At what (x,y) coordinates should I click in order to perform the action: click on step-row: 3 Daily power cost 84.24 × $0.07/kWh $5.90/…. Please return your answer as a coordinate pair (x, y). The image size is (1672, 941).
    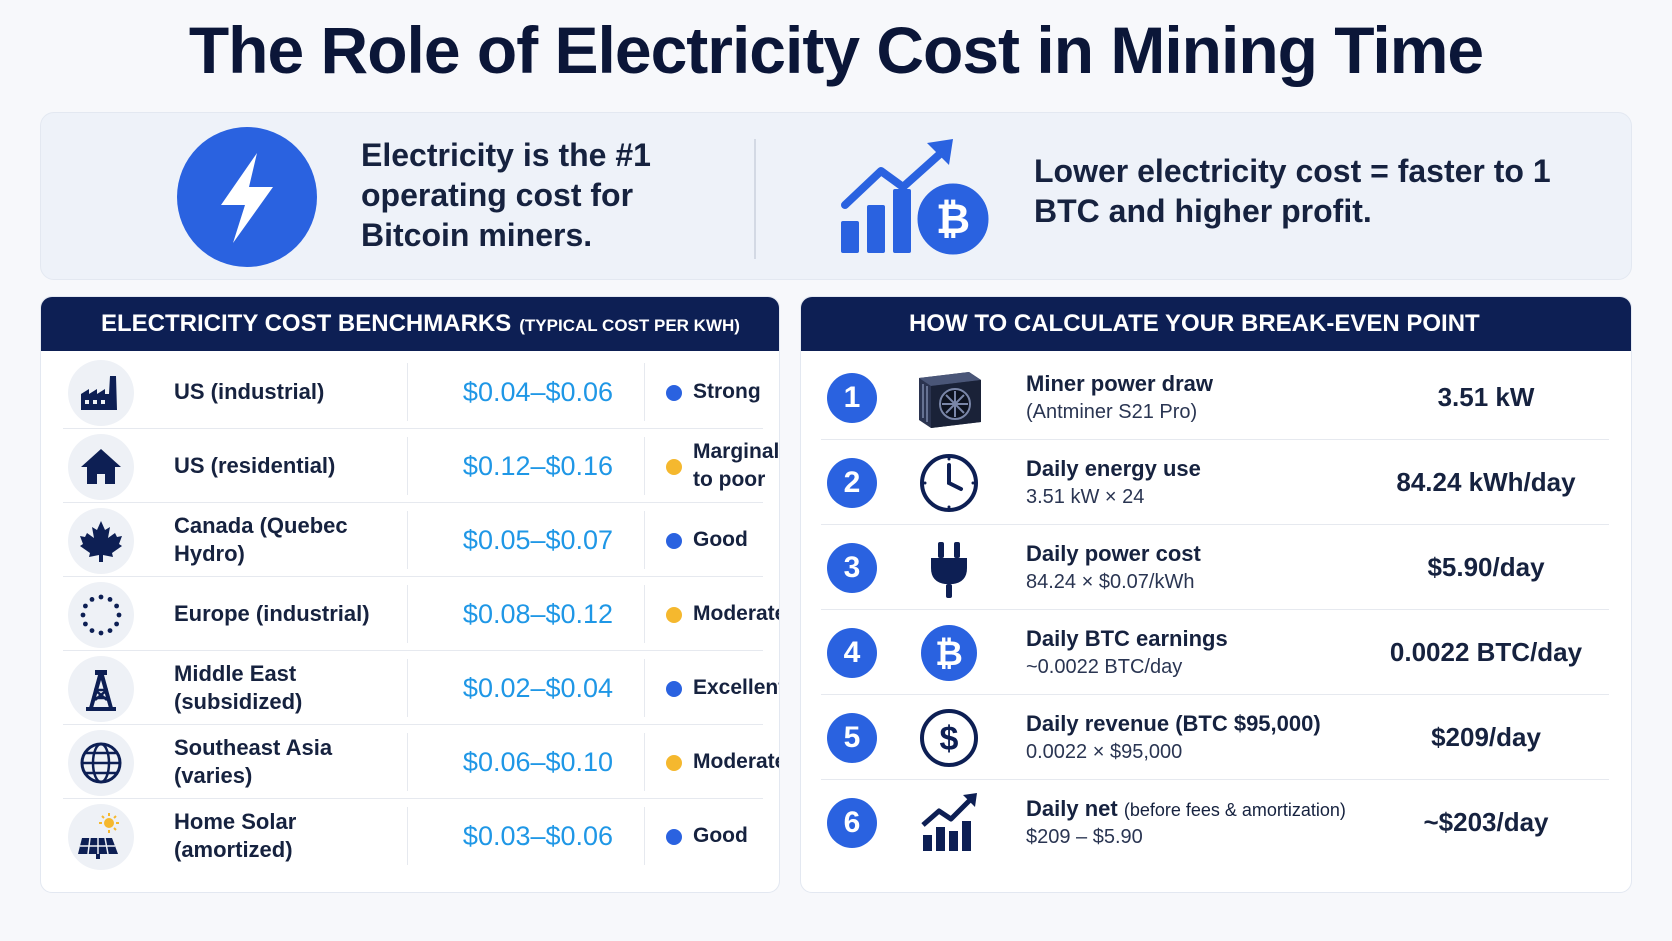
    Looking at the image, I should click on (1215, 567).